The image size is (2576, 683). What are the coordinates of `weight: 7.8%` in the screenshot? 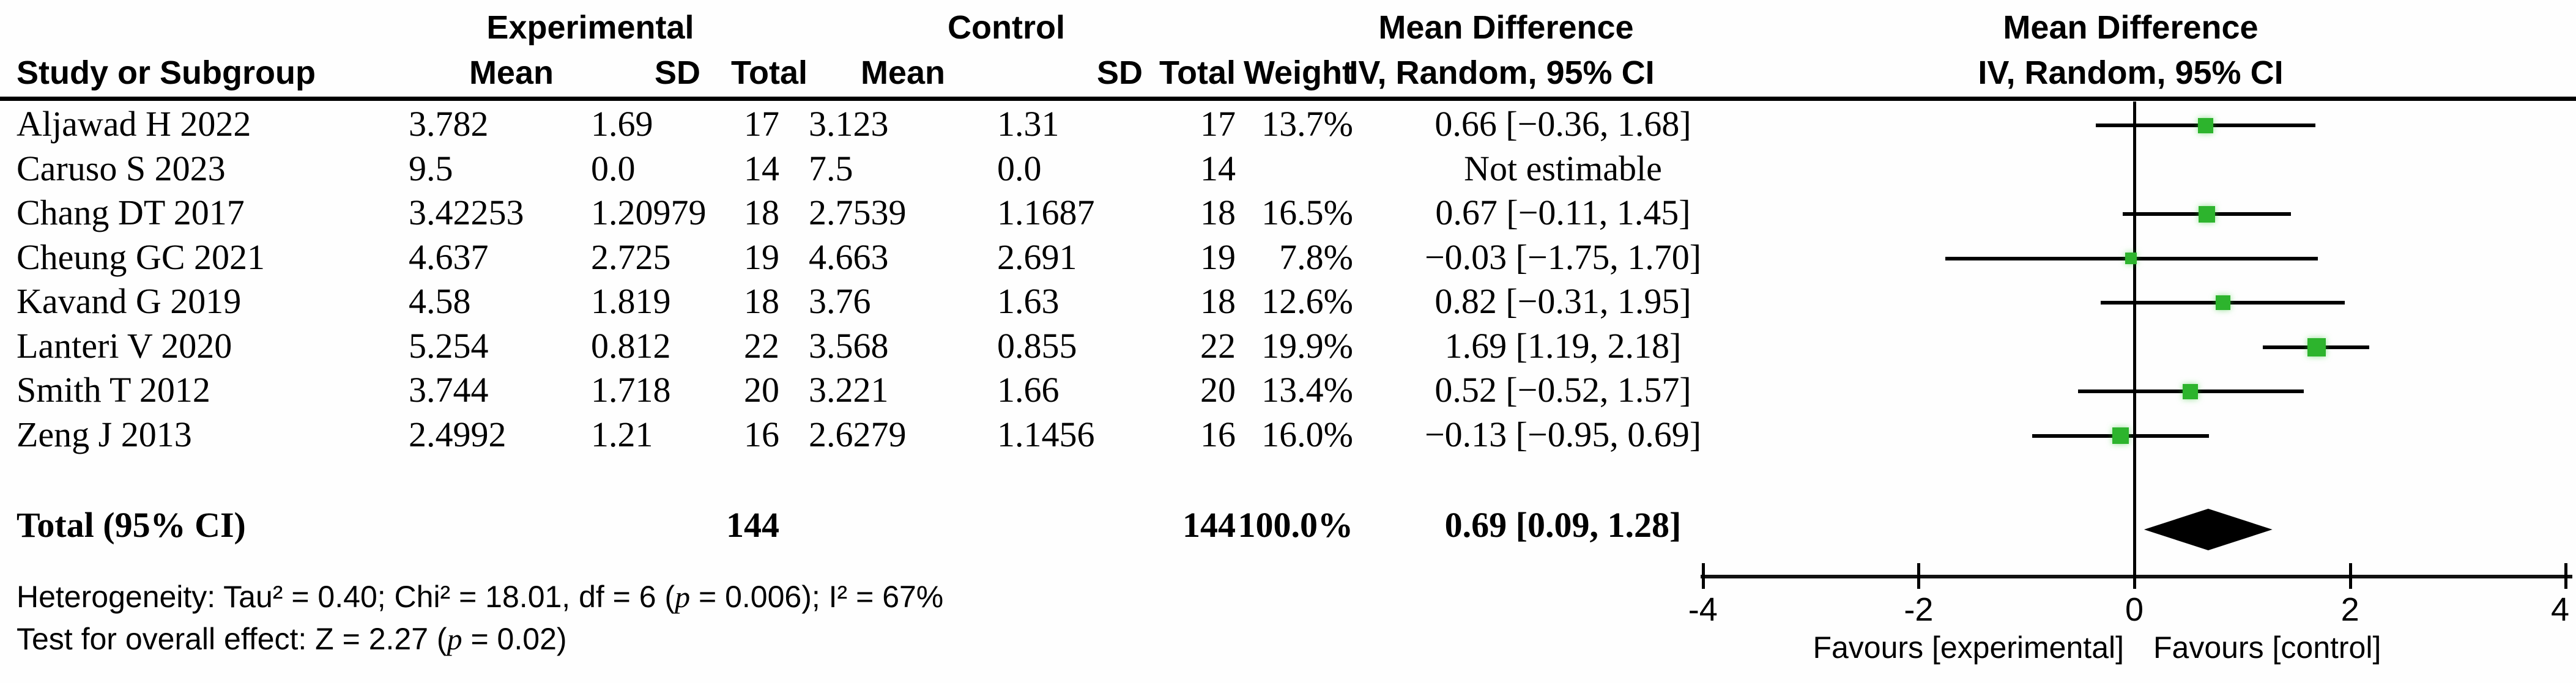 It's located at (1316, 257).